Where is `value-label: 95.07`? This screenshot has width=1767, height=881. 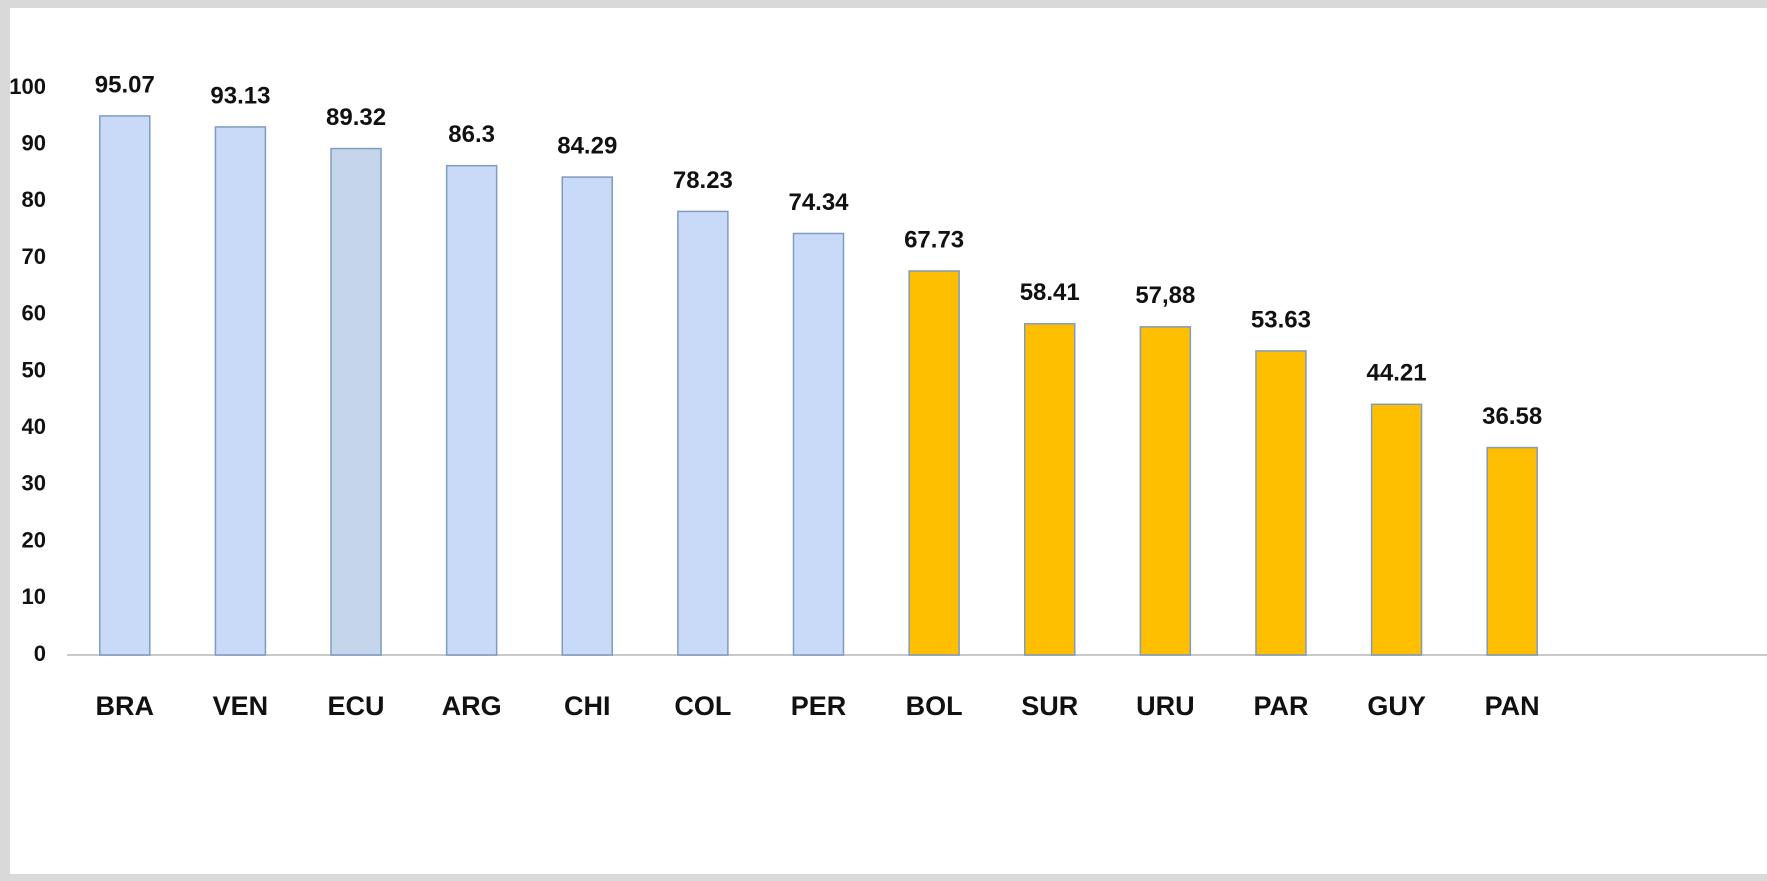 value-label: 95.07 is located at coordinates (125, 84).